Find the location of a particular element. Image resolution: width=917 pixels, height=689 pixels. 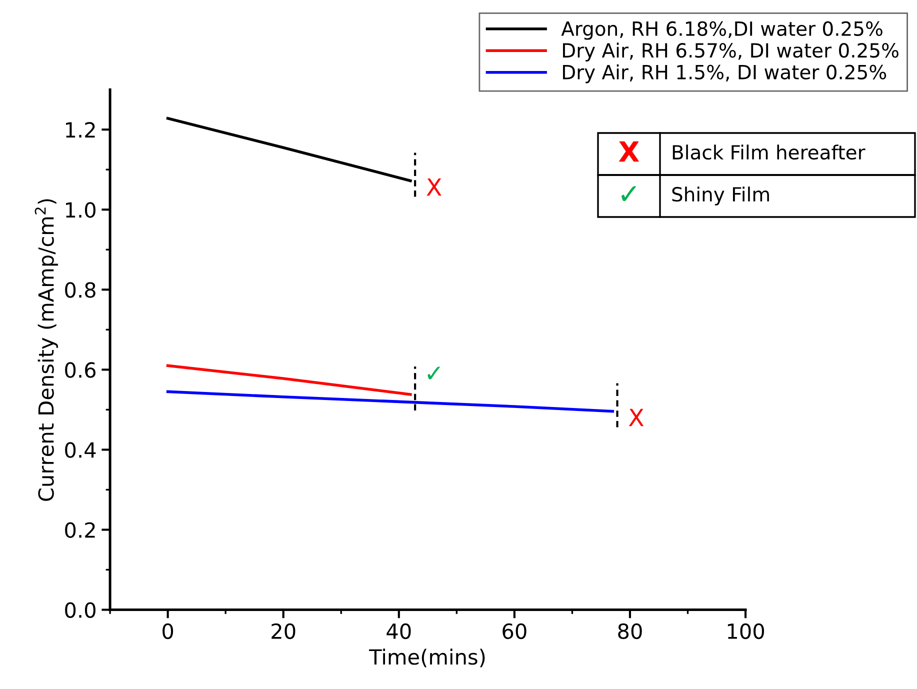

x-tick-label: 0 is located at coordinates (168, 631).